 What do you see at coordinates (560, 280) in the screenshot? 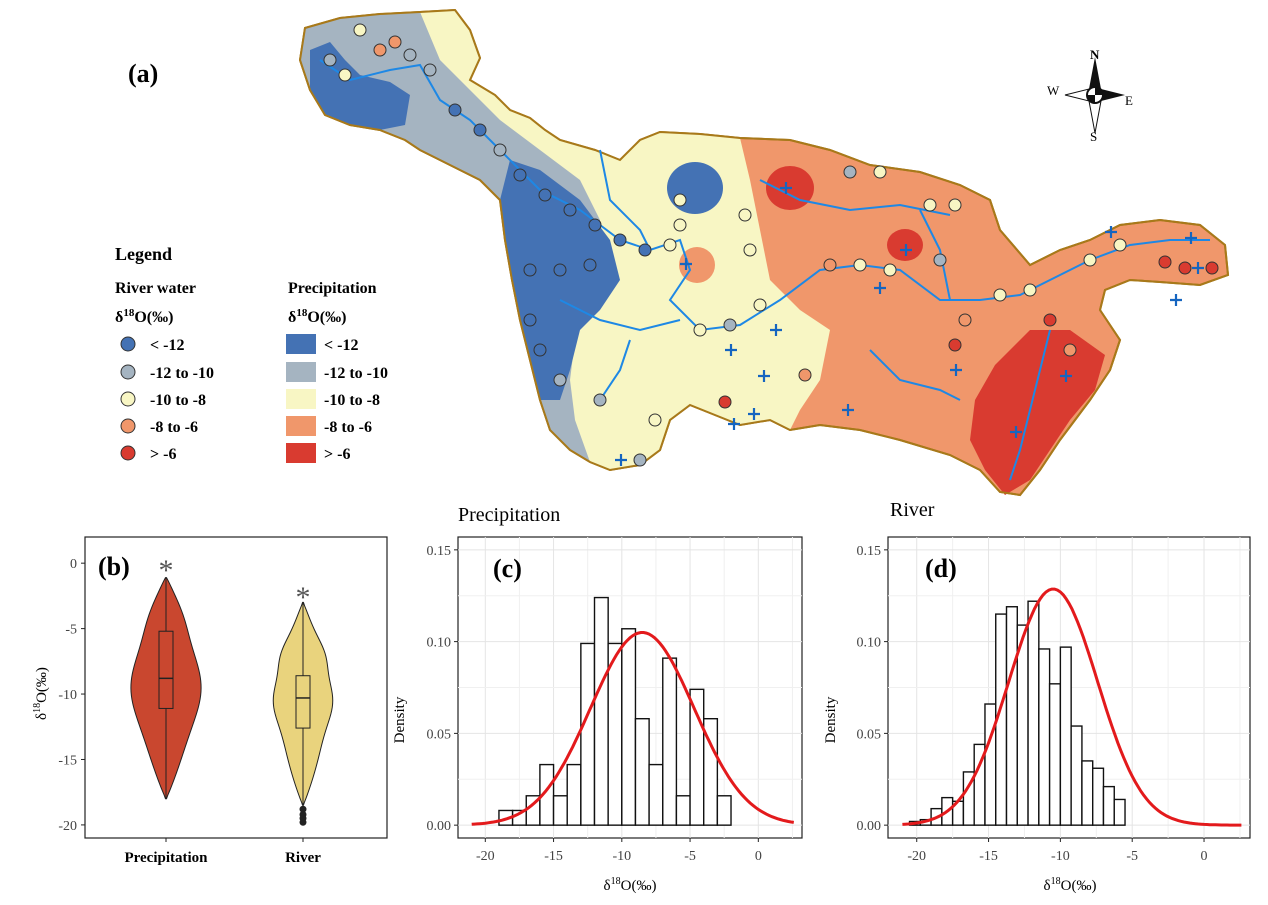
I see `zone-blue-central` at bounding box center [560, 280].